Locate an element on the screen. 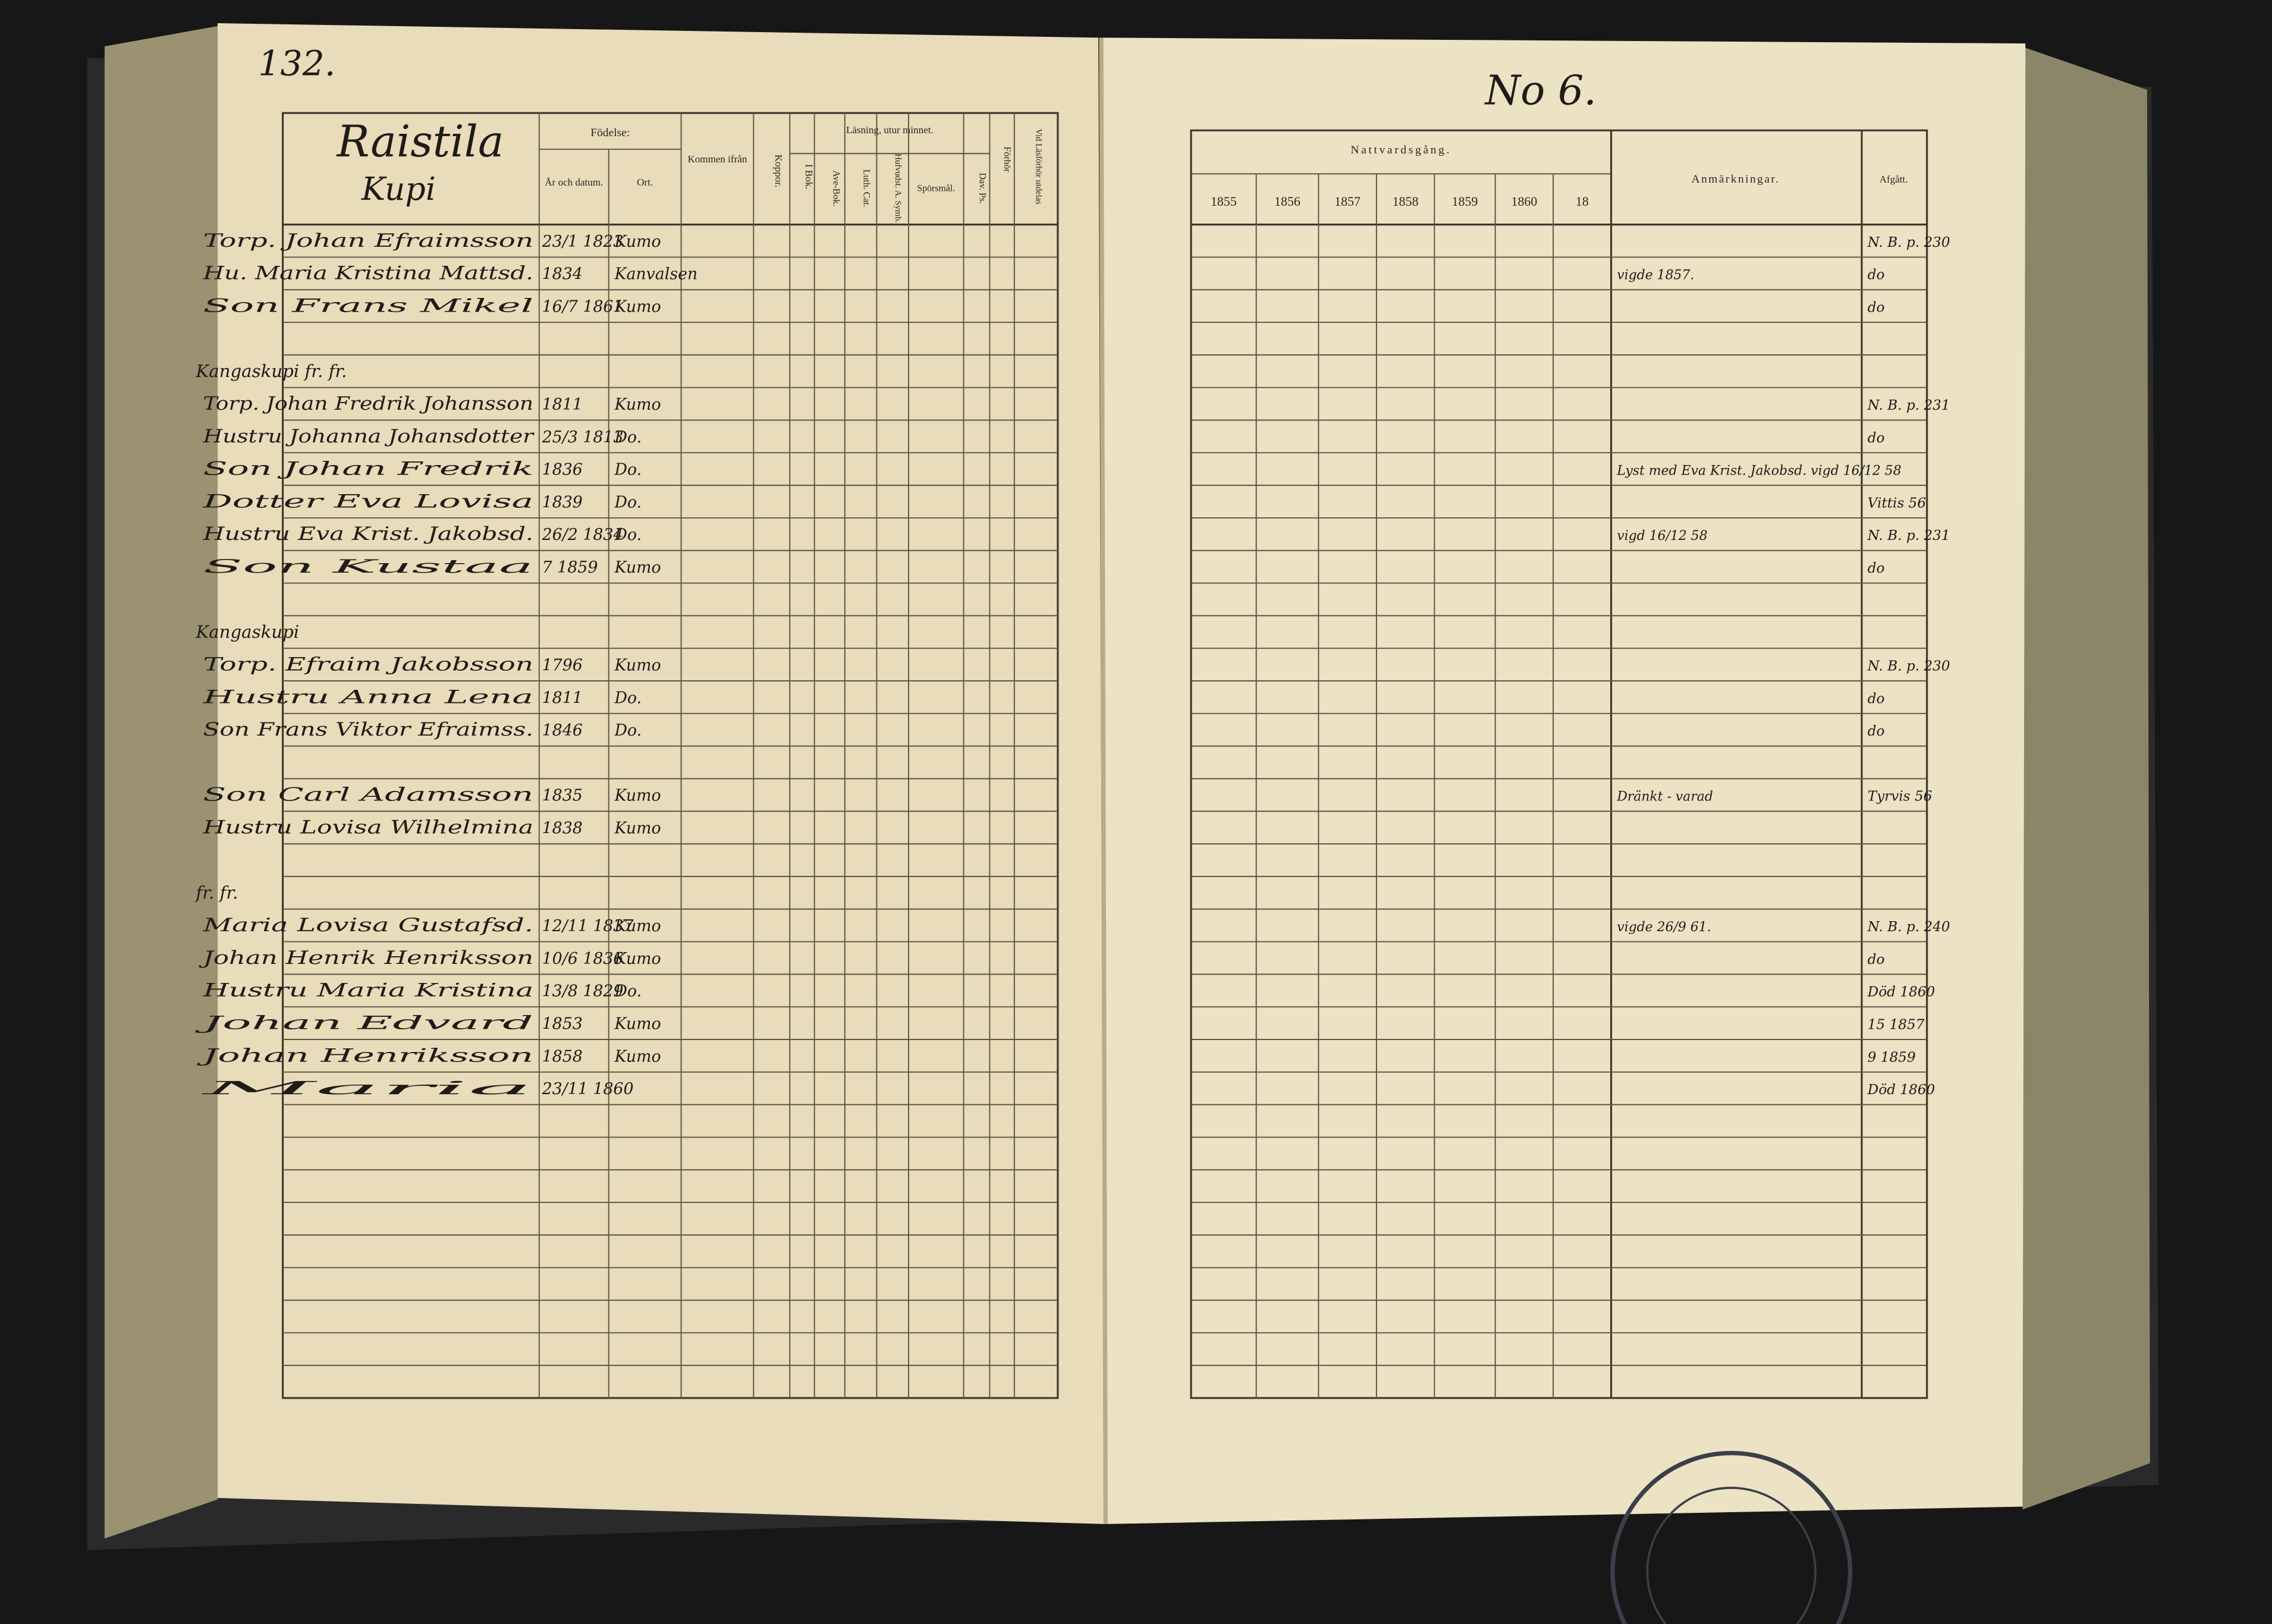  place-title: Raistila is located at coordinates (420, 142).